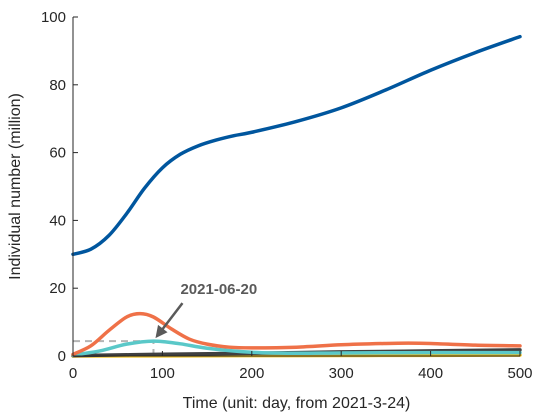 This screenshot has width=539, height=416. What do you see at coordinates (519, 373) in the screenshot?
I see `x-tick-label: 500` at bounding box center [519, 373].